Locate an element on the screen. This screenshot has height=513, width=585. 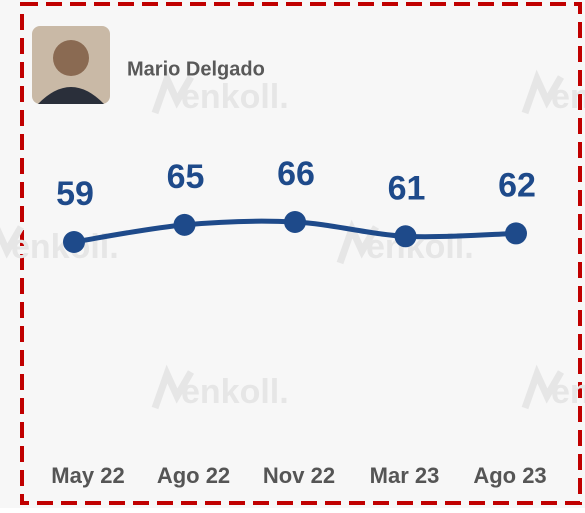
data-label: 59 is located at coordinates (75, 194).